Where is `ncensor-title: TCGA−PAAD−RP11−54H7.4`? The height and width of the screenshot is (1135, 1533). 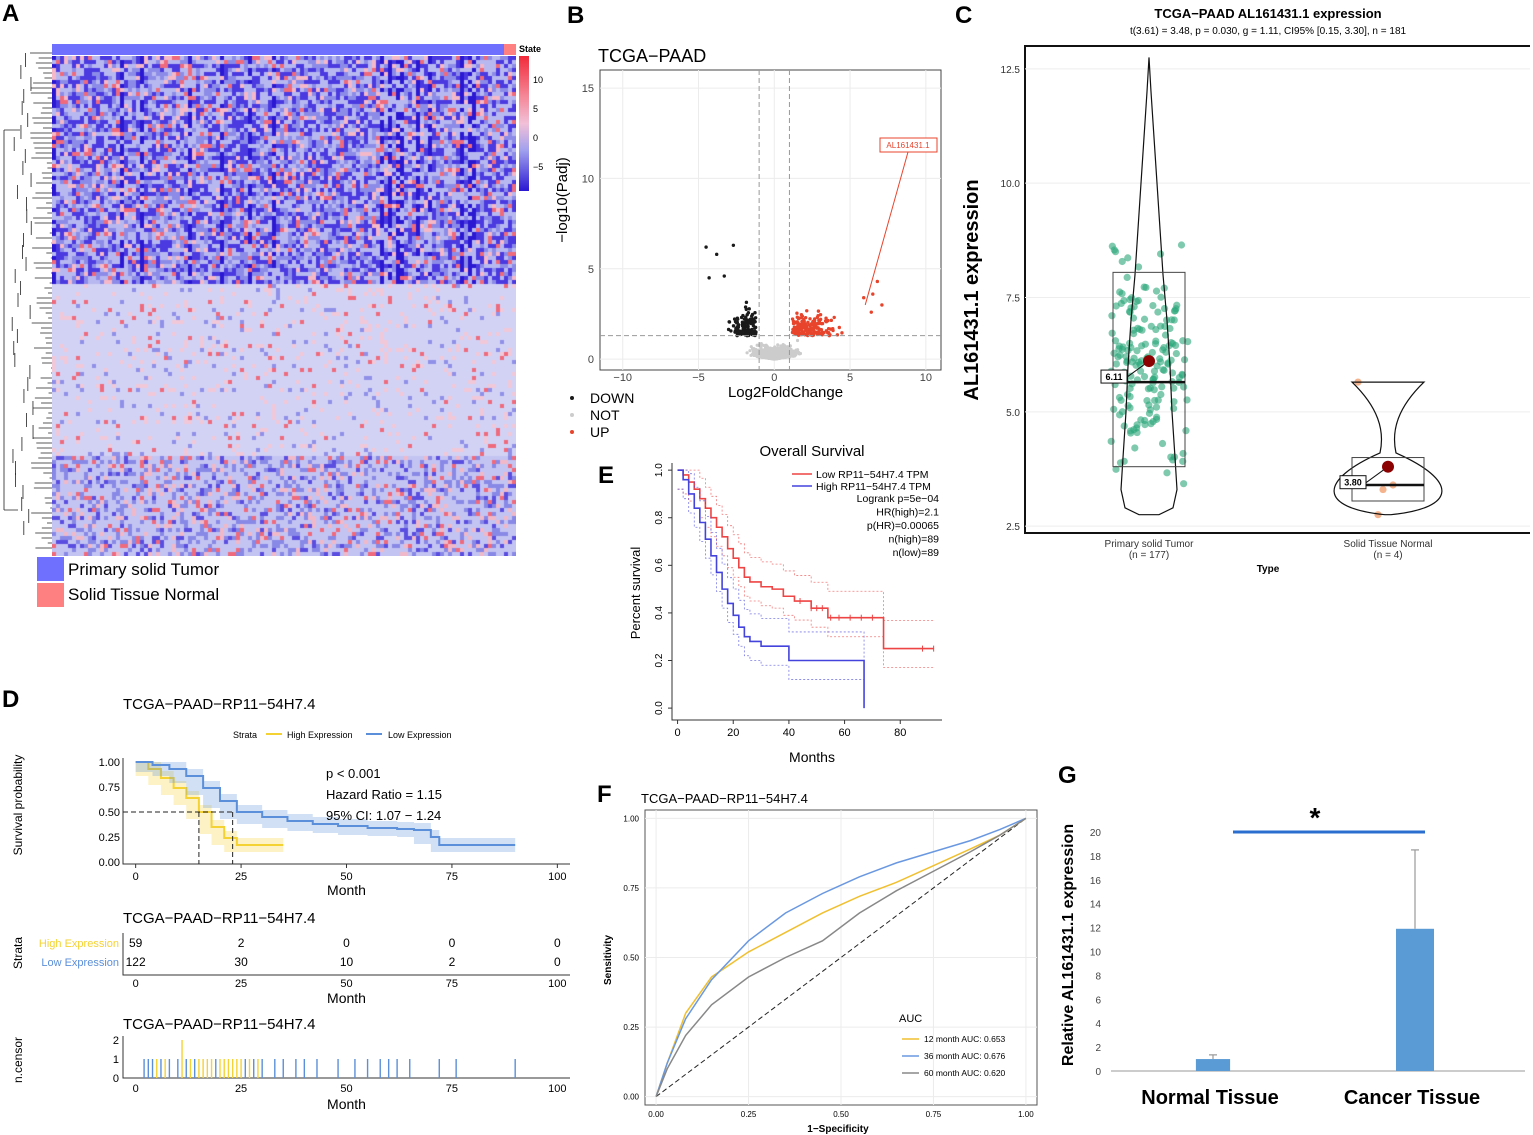
ncensor-title: TCGA−PAAD−RP11−54H7.4 is located at coordinates (219, 1024).